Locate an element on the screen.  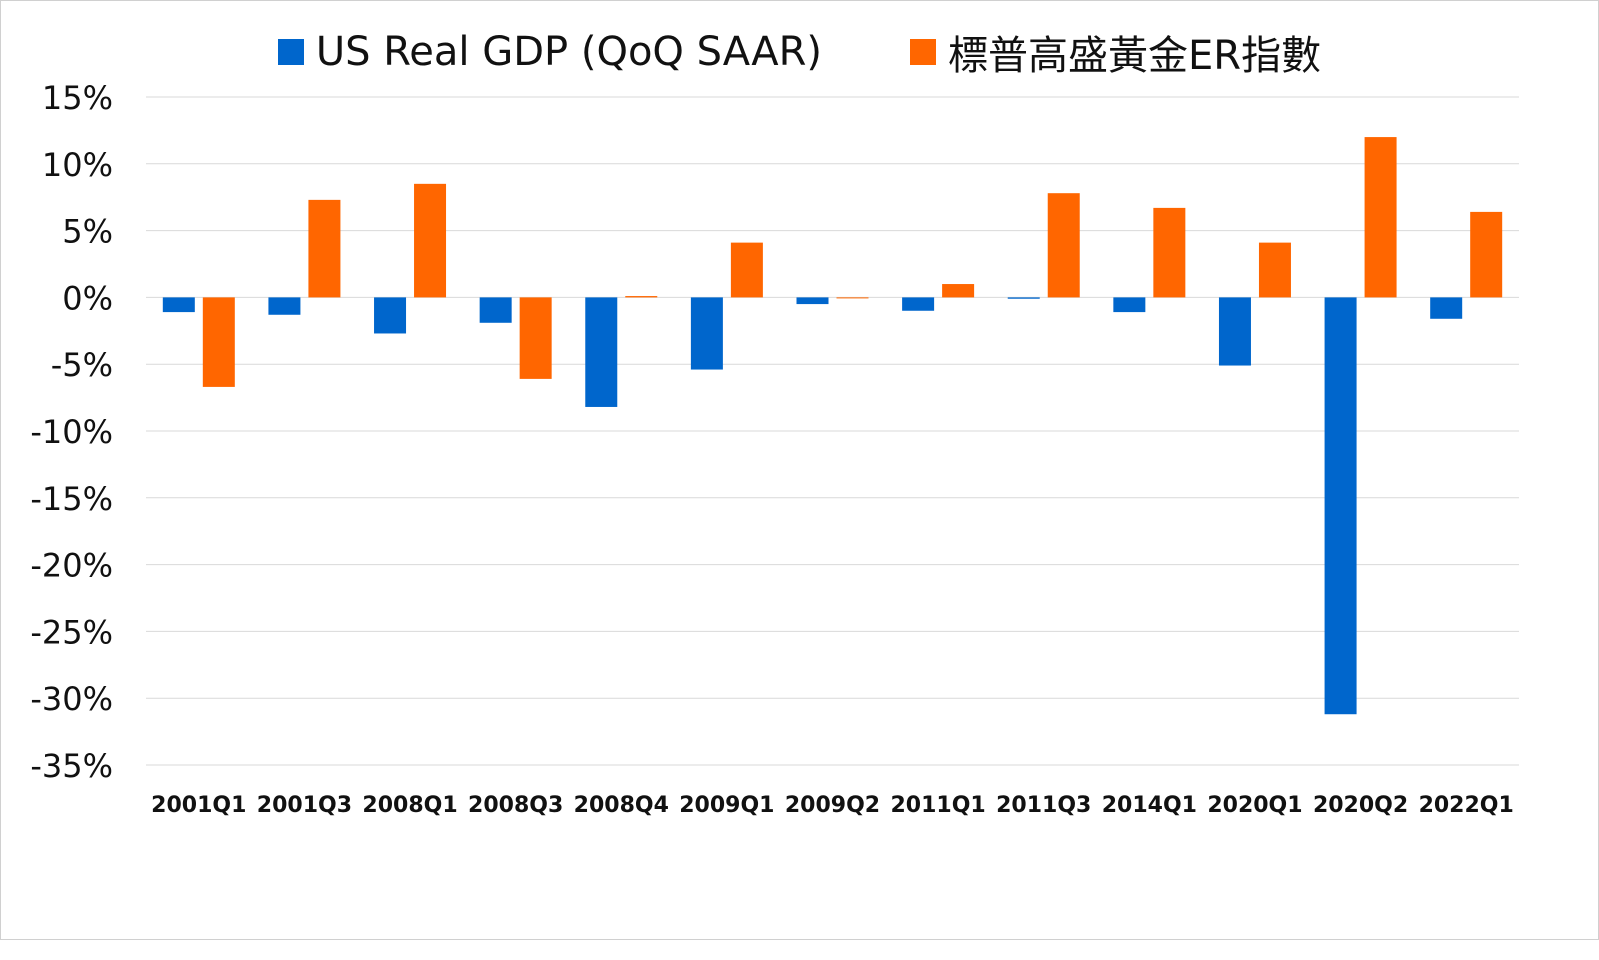
bar-gold-2020Q2 is located at coordinates (1380, 217).